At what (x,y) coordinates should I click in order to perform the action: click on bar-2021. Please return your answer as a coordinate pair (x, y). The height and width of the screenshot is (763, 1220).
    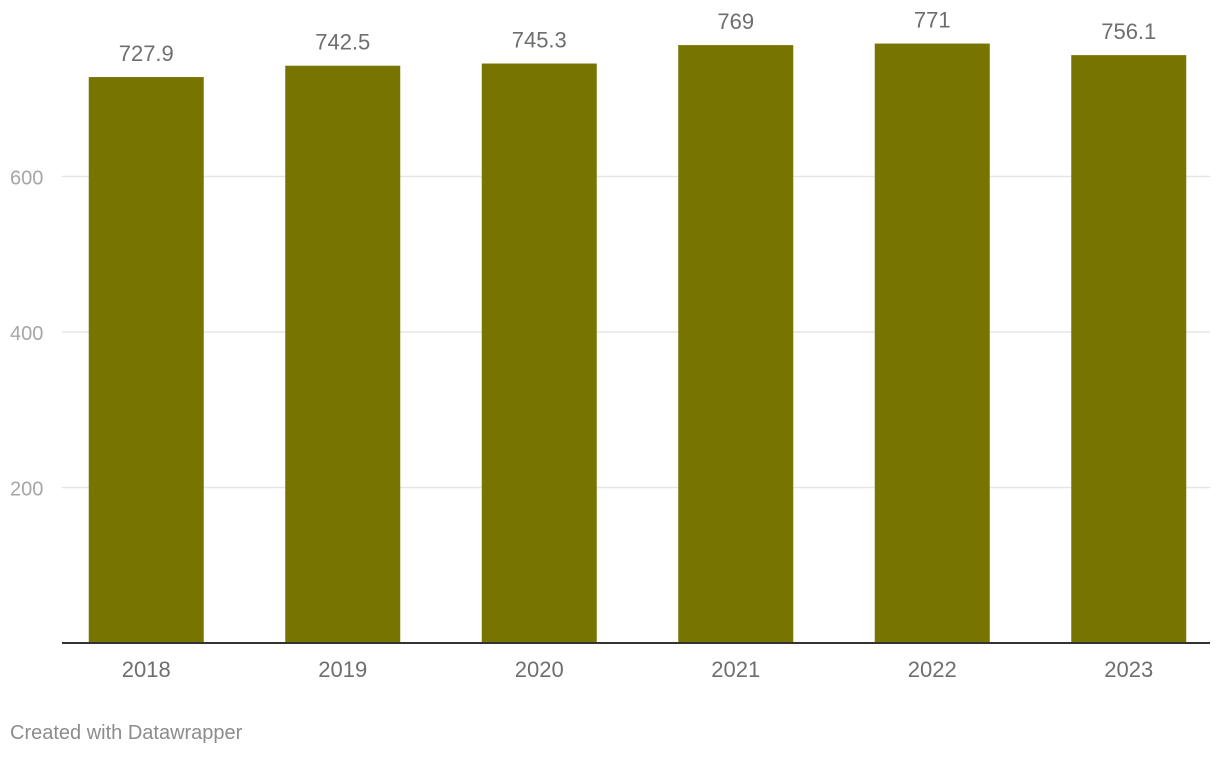
    Looking at the image, I should click on (736, 344).